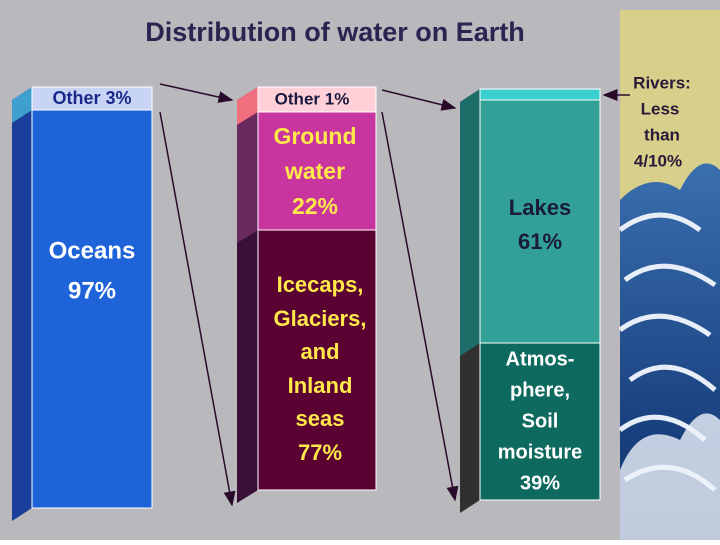  I want to click on segment-label: Ground, so click(314, 136).